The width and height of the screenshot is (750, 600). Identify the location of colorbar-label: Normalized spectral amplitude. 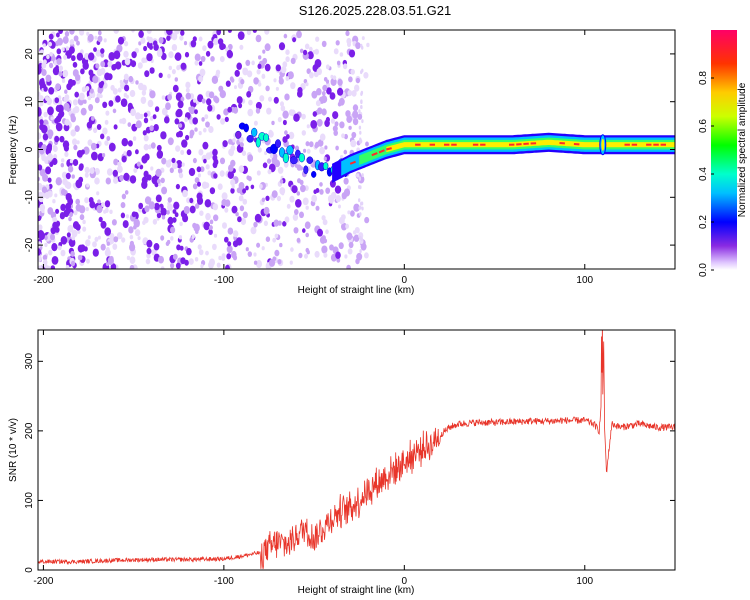
(742, 149).